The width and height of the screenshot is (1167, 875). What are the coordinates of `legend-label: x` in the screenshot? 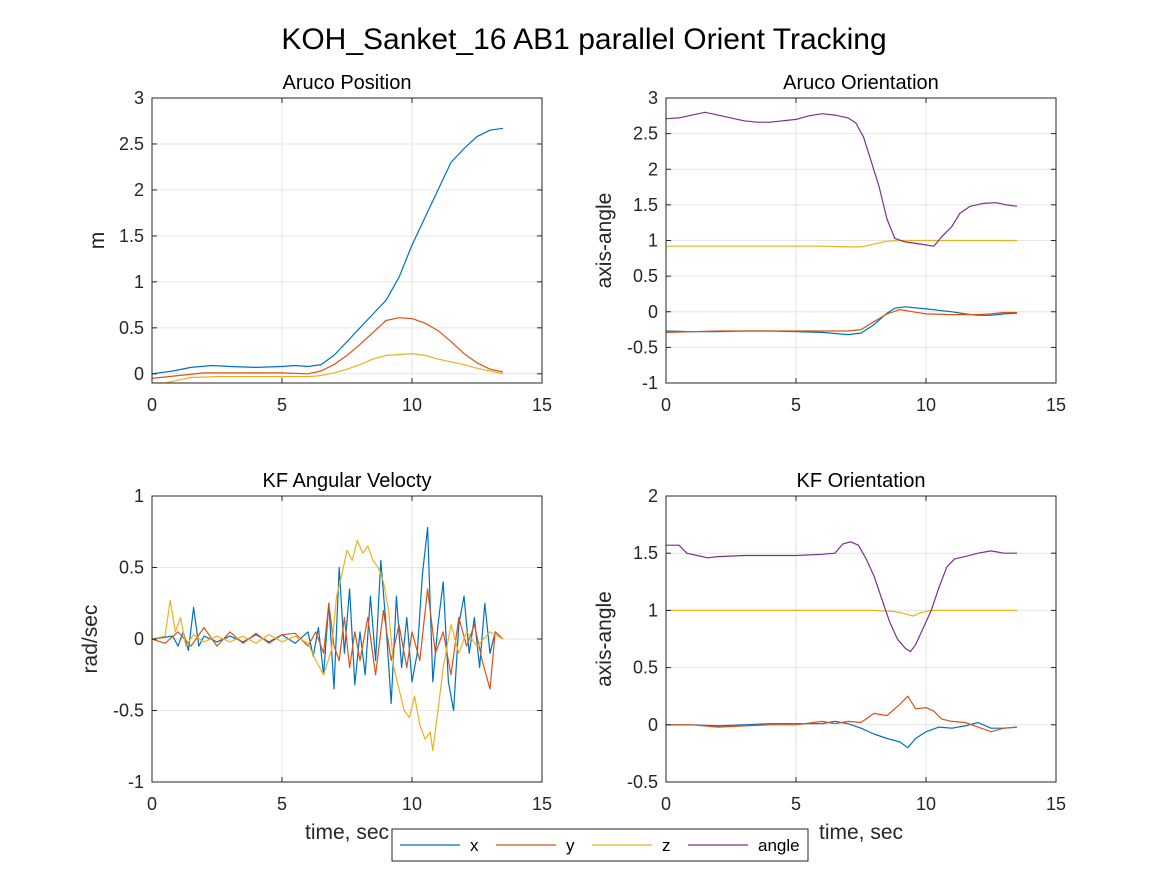 It's located at (474, 845).